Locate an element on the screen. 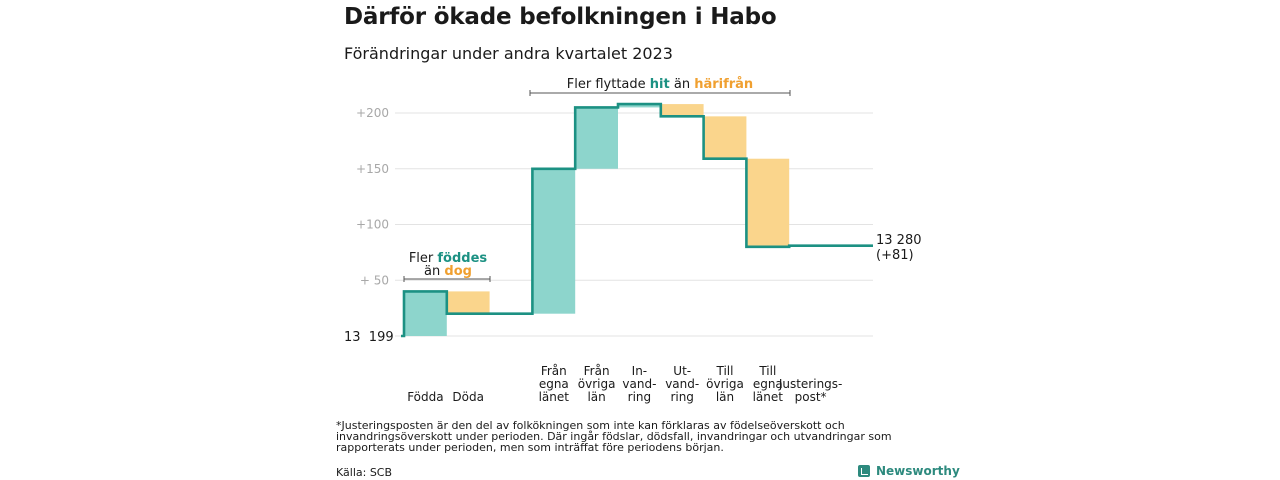 This screenshot has height=480, width=1280. bar-layer is located at coordinates (597, 220).